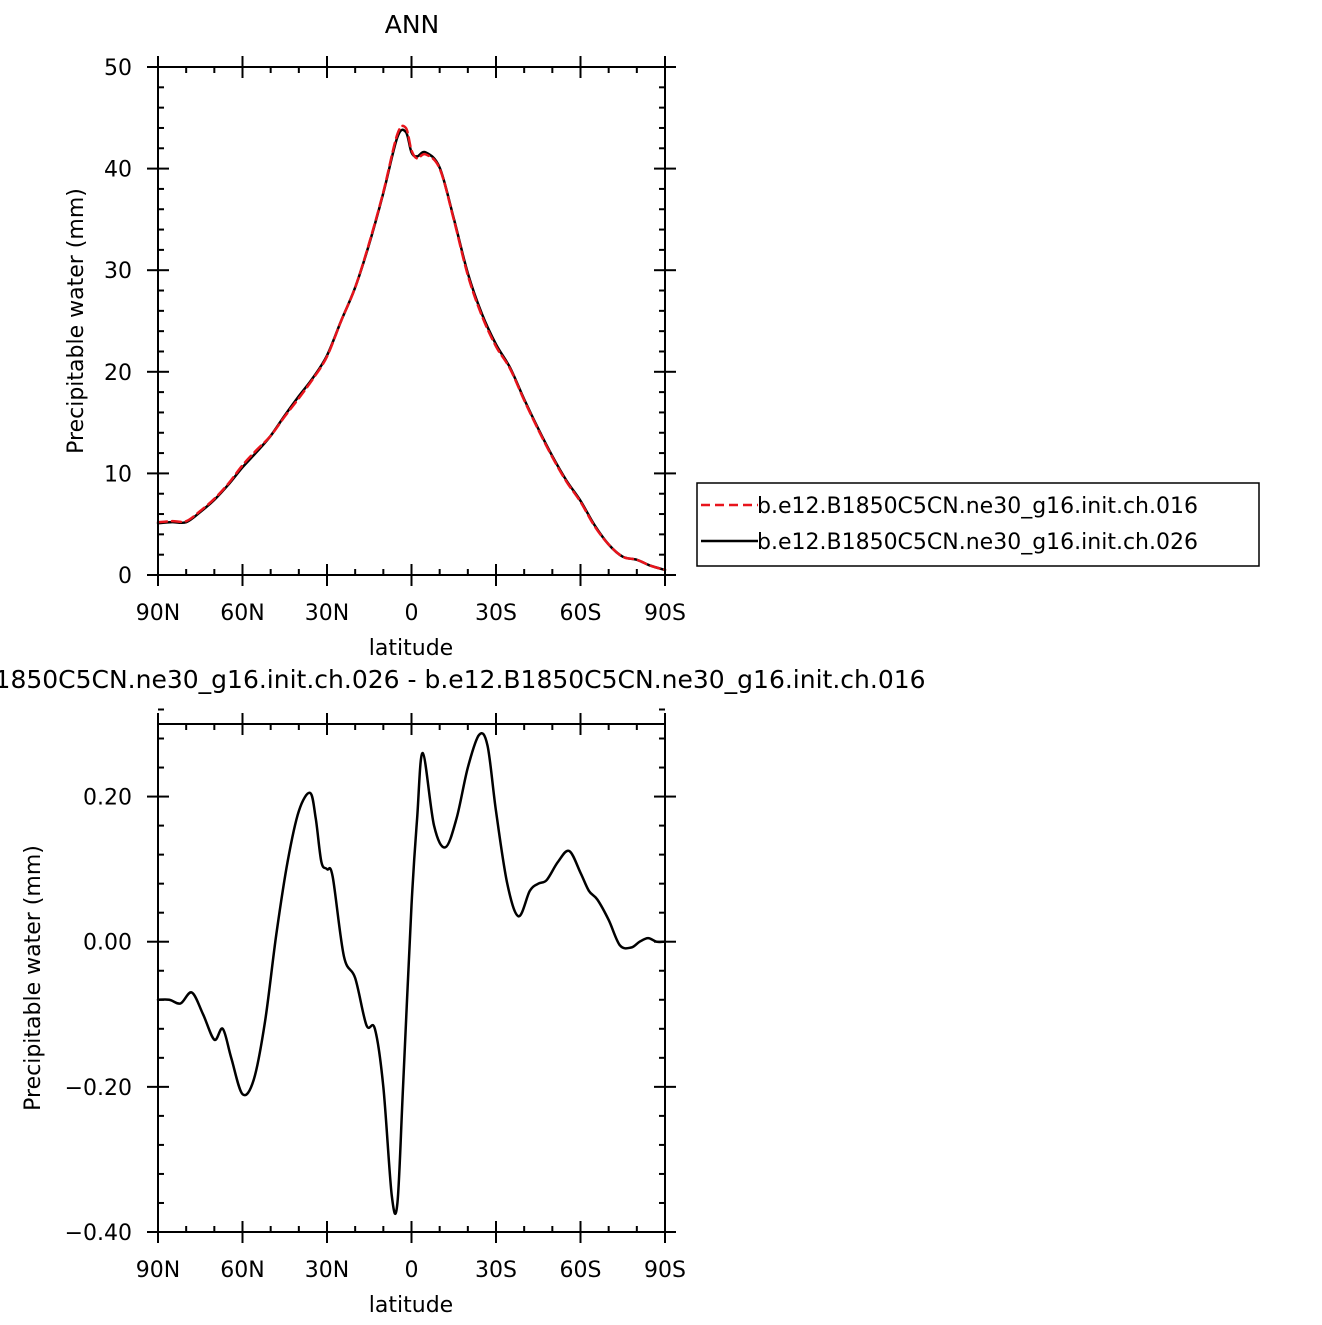 The image size is (1322, 1325). I want to click on top-y-tick-label: 50, so click(118, 68).